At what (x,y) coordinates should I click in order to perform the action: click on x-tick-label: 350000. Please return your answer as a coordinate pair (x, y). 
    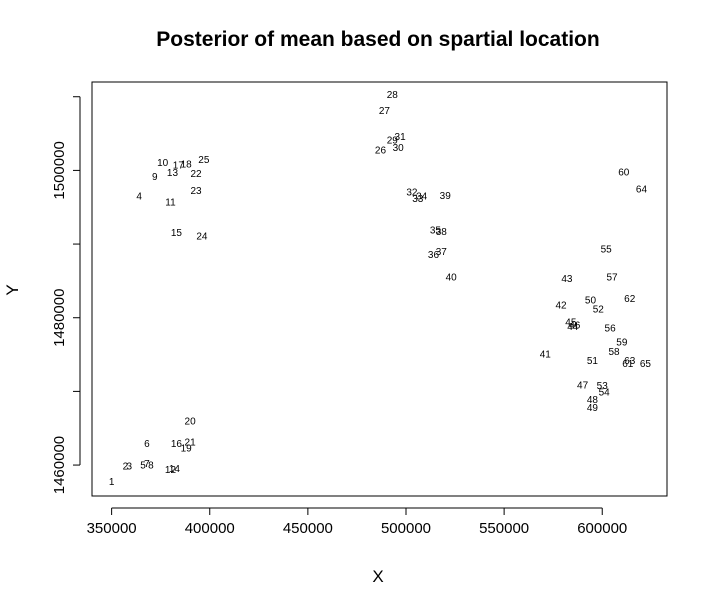
    Looking at the image, I should click on (112, 528).